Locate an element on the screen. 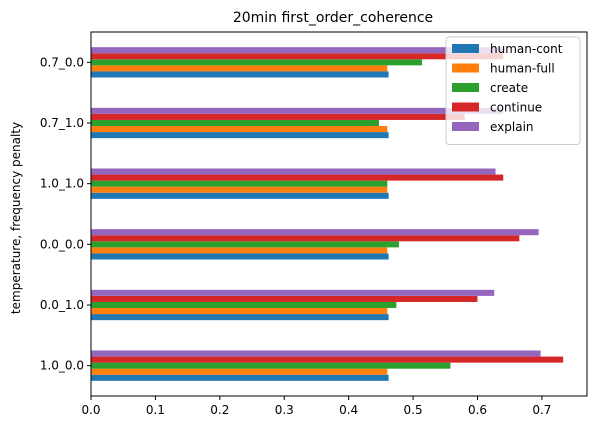 The height and width of the screenshot is (433, 596). x-tick-label: 0.6 is located at coordinates (477, 410).